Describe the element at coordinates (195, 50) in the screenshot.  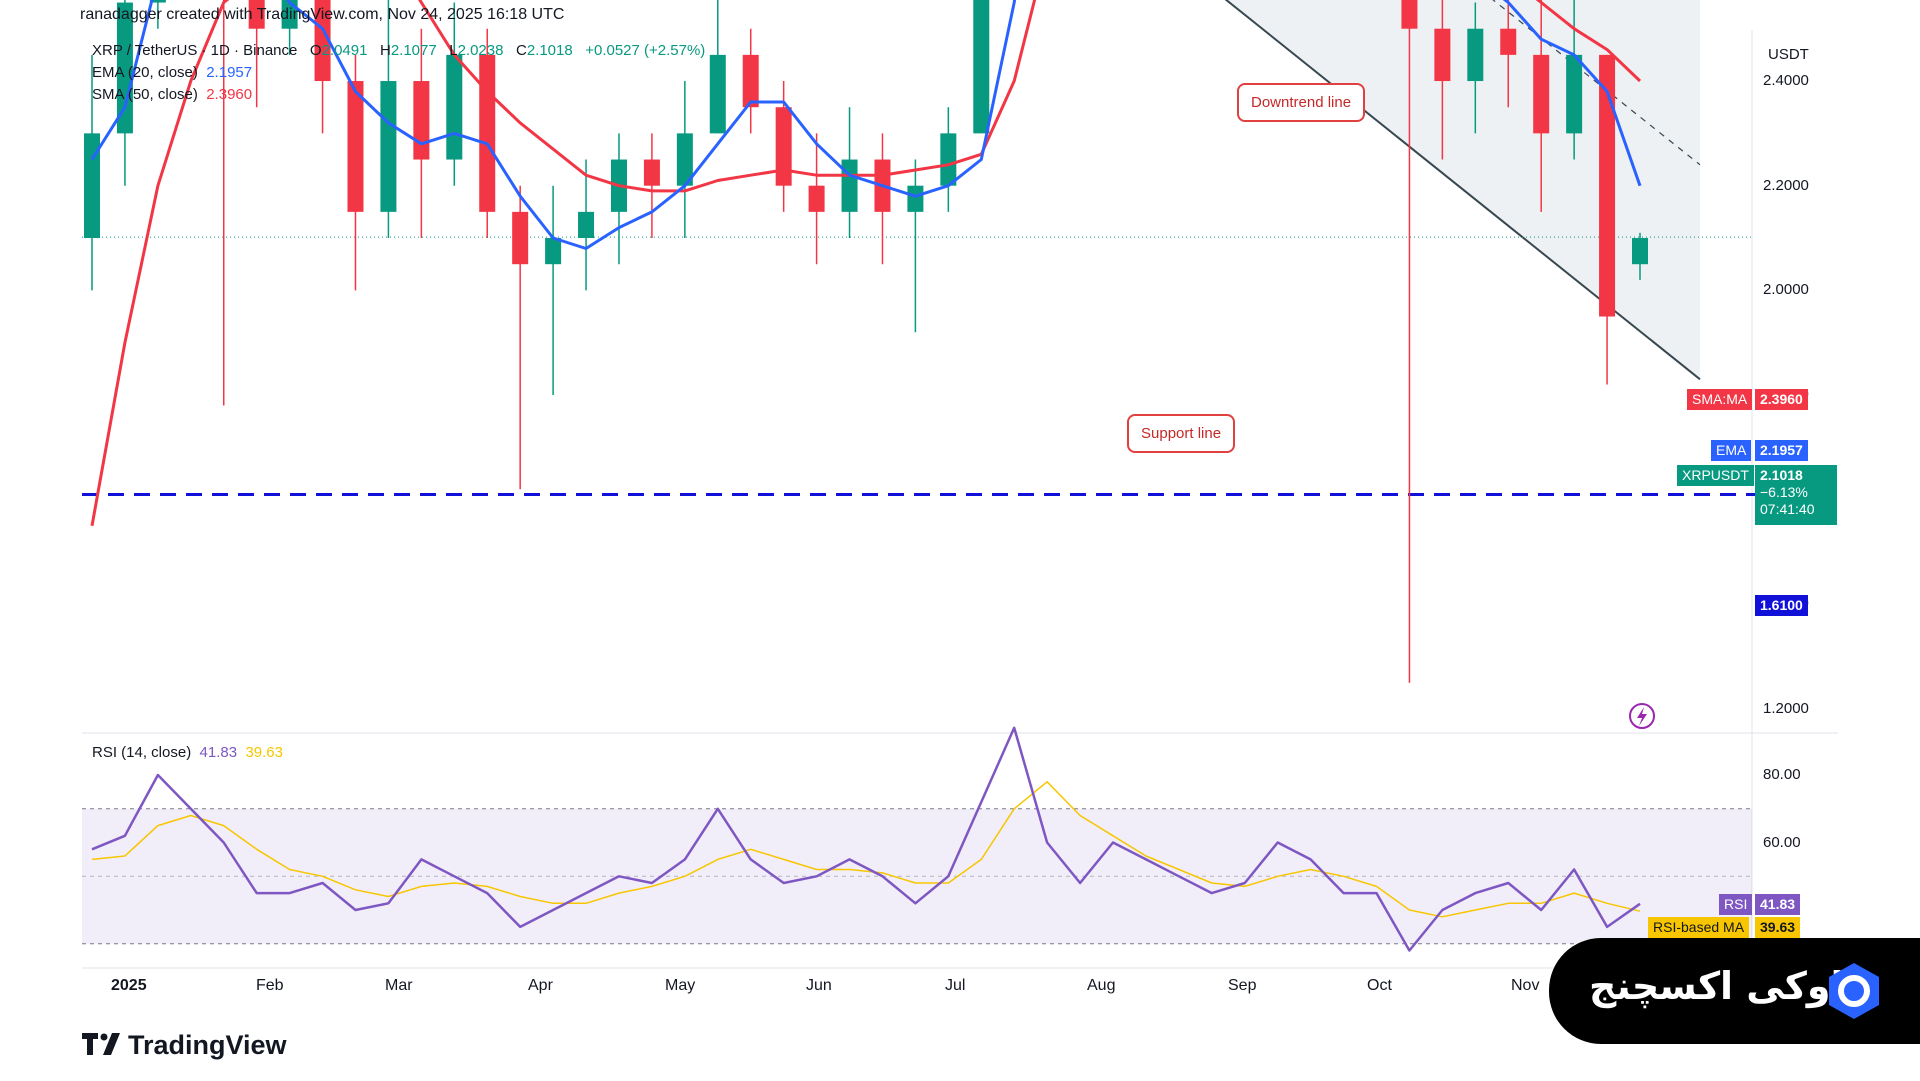
I see `symbol-name: XRP / TetherUS · 1D · Binance` at that location.